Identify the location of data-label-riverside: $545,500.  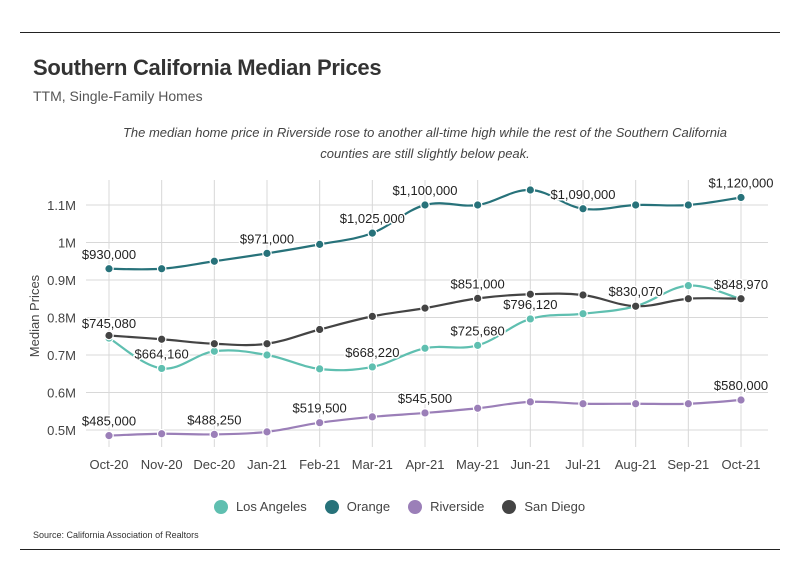
(425, 398).